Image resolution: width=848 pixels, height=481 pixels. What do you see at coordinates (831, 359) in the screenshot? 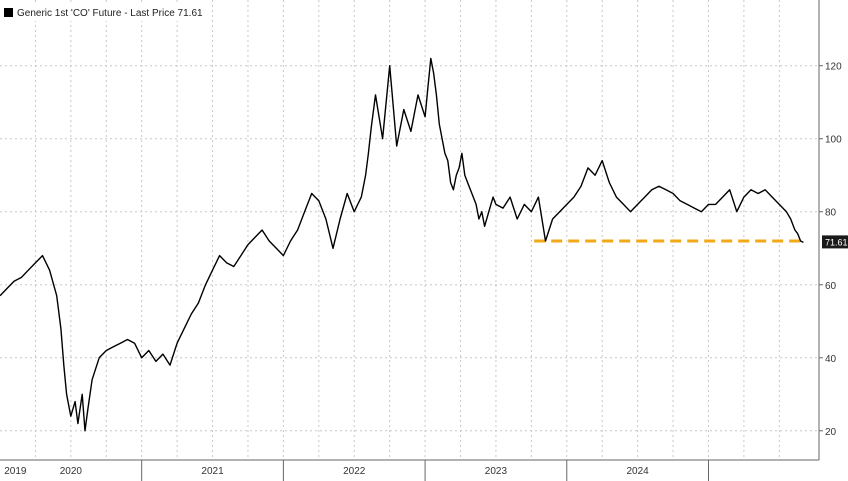
I see `y-tick-label-40: 40` at bounding box center [831, 359].